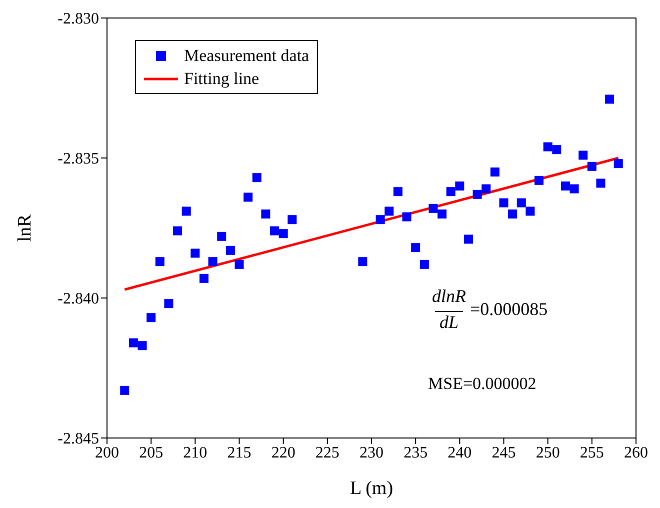 The height and width of the screenshot is (508, 660). Describe the element at coordinates (195, 453) in the screenshot. I see `x-tick-label: 210` at that location.